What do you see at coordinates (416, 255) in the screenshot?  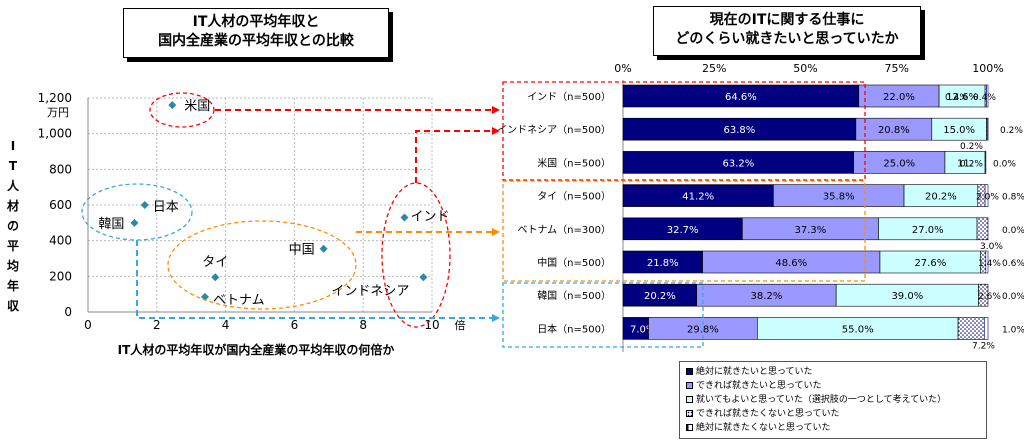 I see `india-indonesia-highlight-ellipse` at bounding box center [416, 255].